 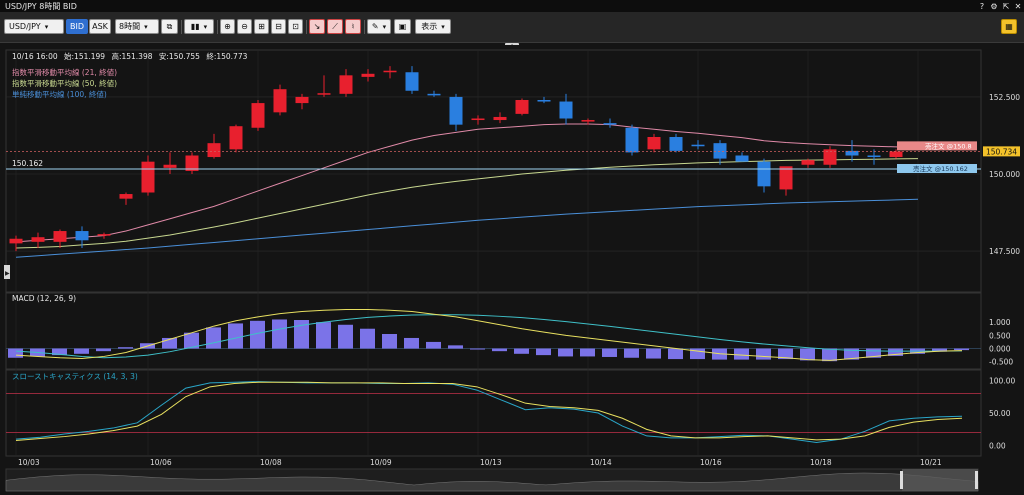 What do you see at coordinates (489, 411) in the screenshot?
I see `stoch-d-line` at bounding box center [489, 411].